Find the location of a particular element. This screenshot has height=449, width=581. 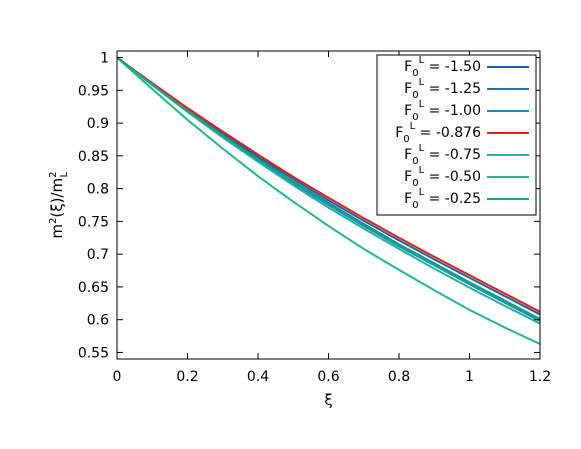

legend-label: F0L = -0.25 is located at coordinates (442, 199).